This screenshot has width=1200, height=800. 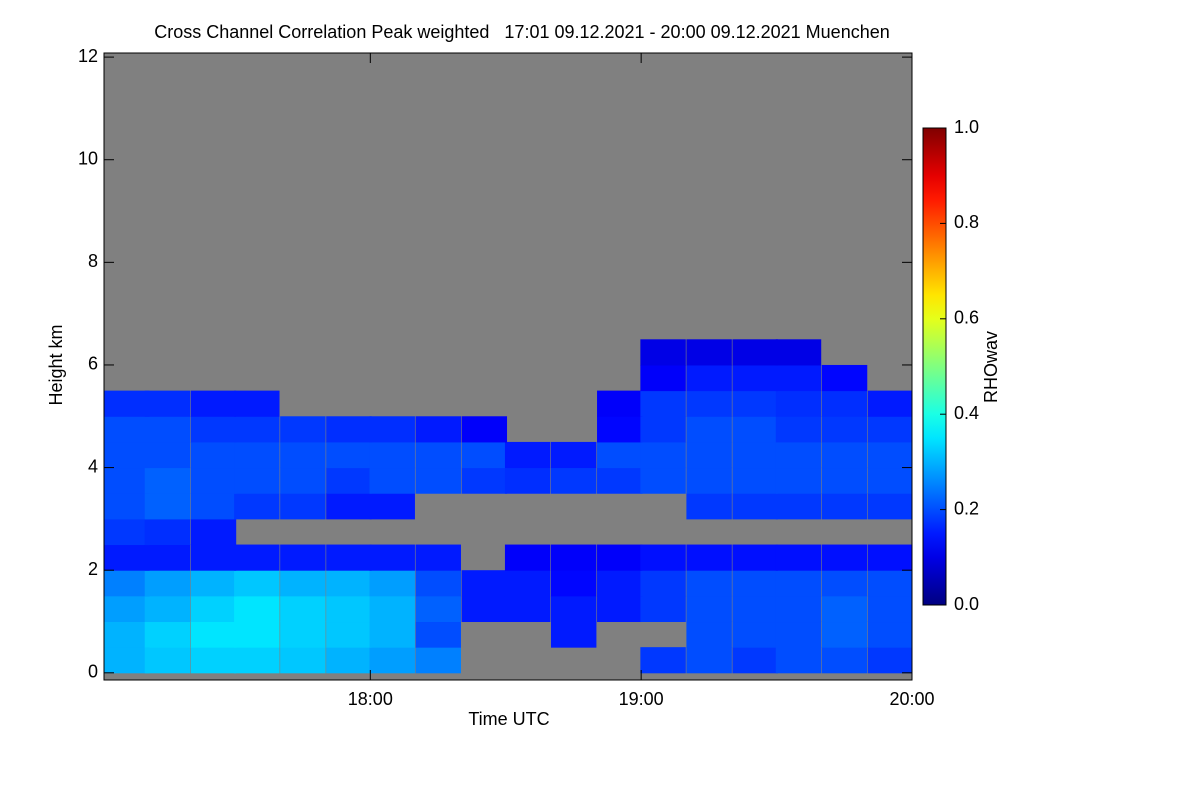 I want to click on x-tick-label: 19:00, so click(x=641, y=699).